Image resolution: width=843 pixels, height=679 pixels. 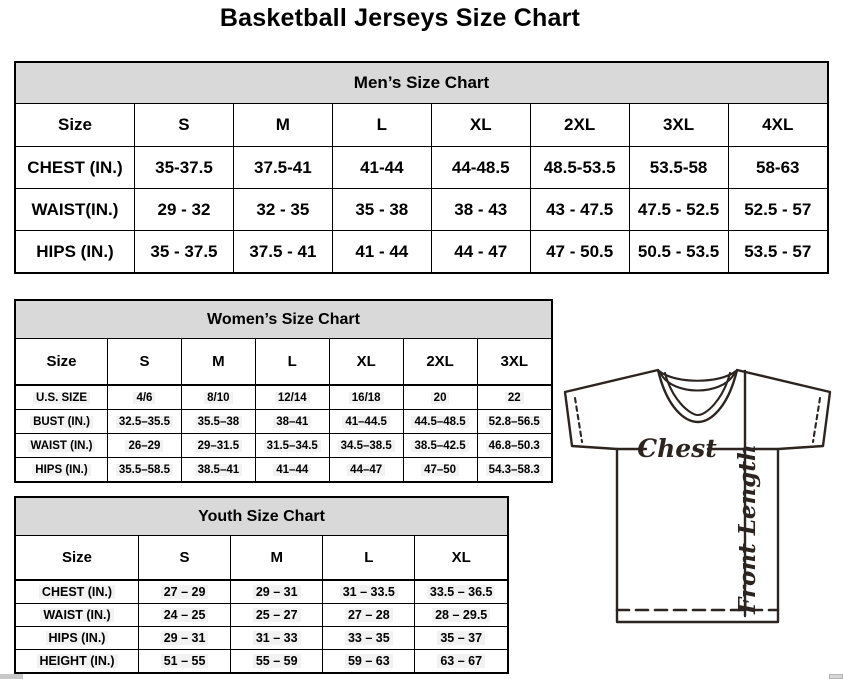 I want to click on mens-value-cell-text: 53.5 - 57, so click(x=778, y=251).